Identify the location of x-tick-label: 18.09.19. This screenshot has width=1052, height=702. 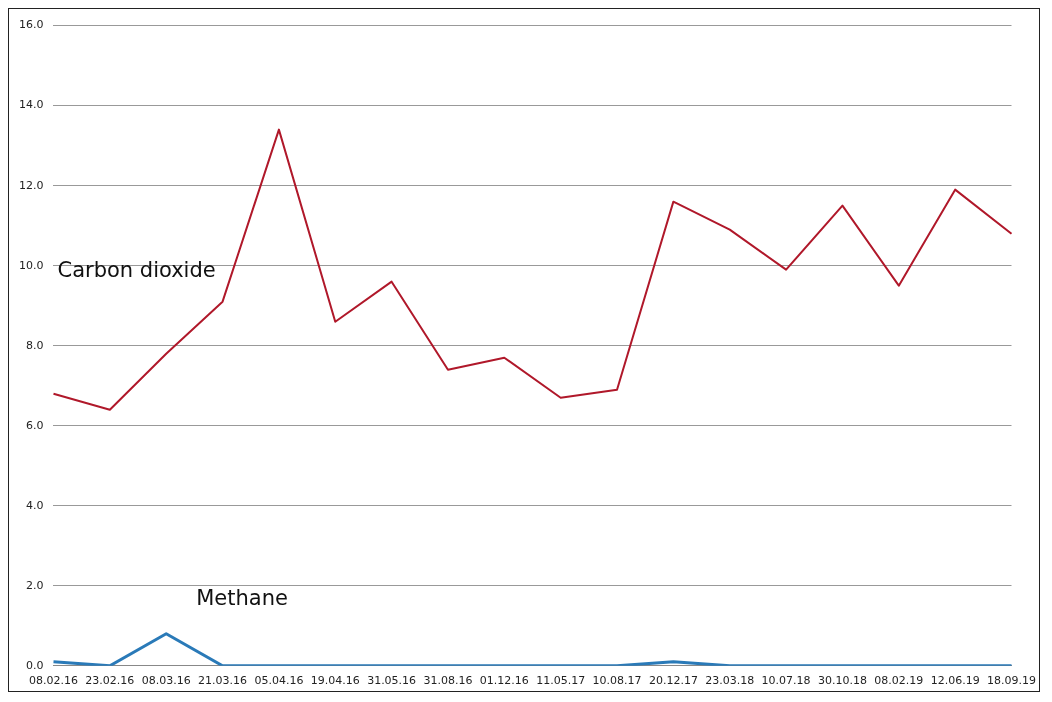
(1011, 681).